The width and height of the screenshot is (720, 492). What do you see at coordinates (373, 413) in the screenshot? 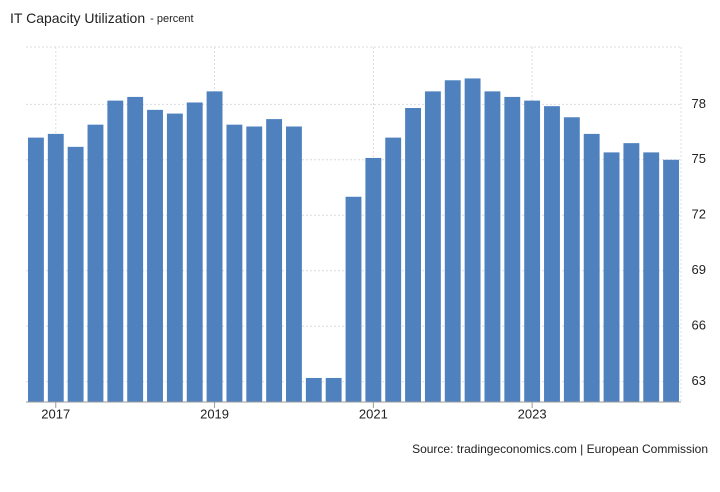
I see `x-tick-label: 2021` at bounding box center [373, 413].